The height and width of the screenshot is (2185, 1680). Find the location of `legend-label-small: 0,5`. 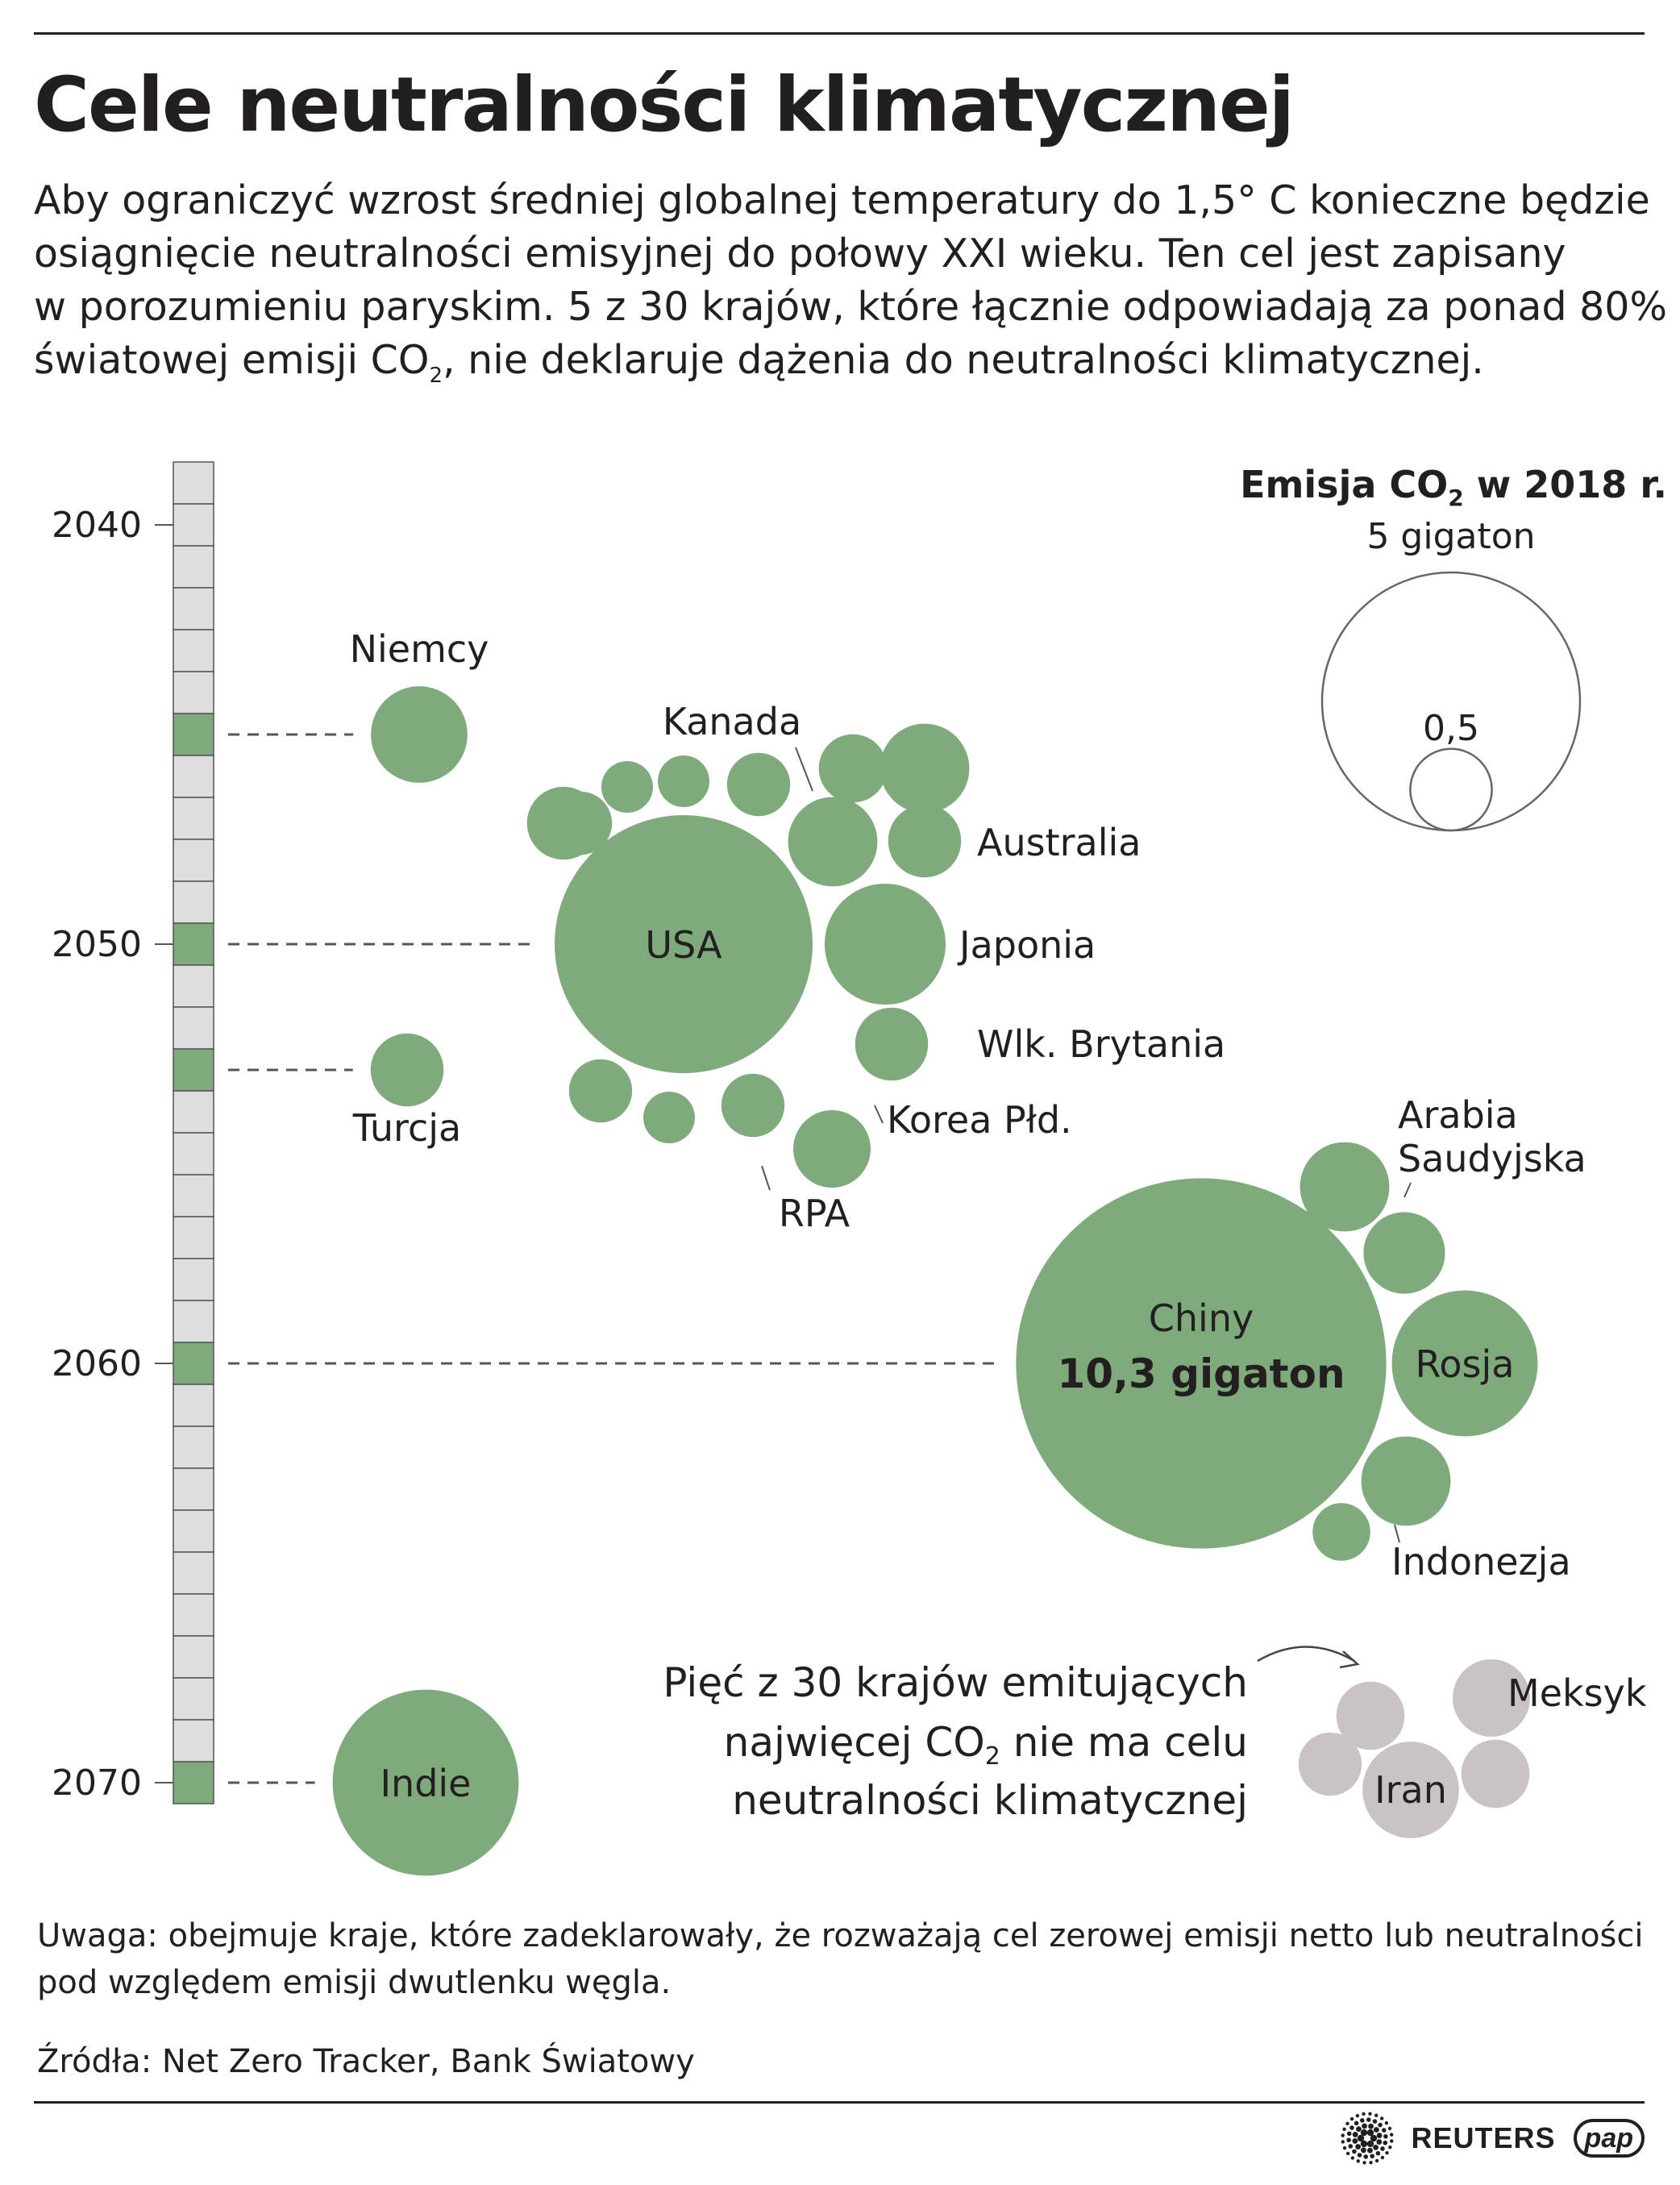

legend-label-small: 0,5 is located at coordinates (1451, 728).